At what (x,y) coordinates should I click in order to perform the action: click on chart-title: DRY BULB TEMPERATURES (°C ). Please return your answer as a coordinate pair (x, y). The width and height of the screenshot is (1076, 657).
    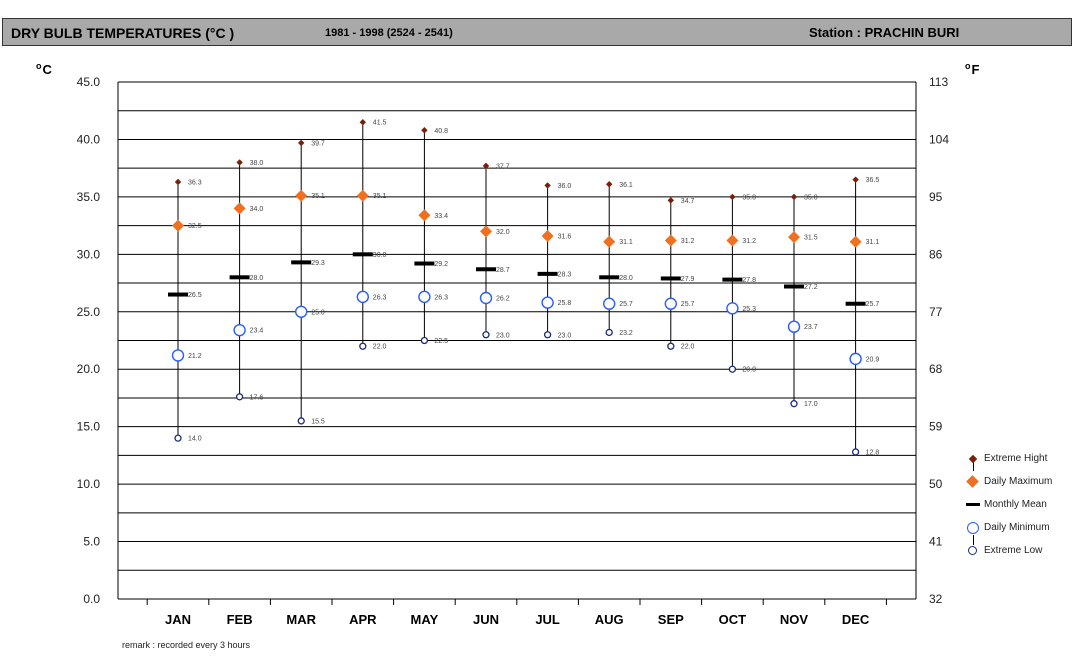
    Looking at the image, I should click on (123, 33).